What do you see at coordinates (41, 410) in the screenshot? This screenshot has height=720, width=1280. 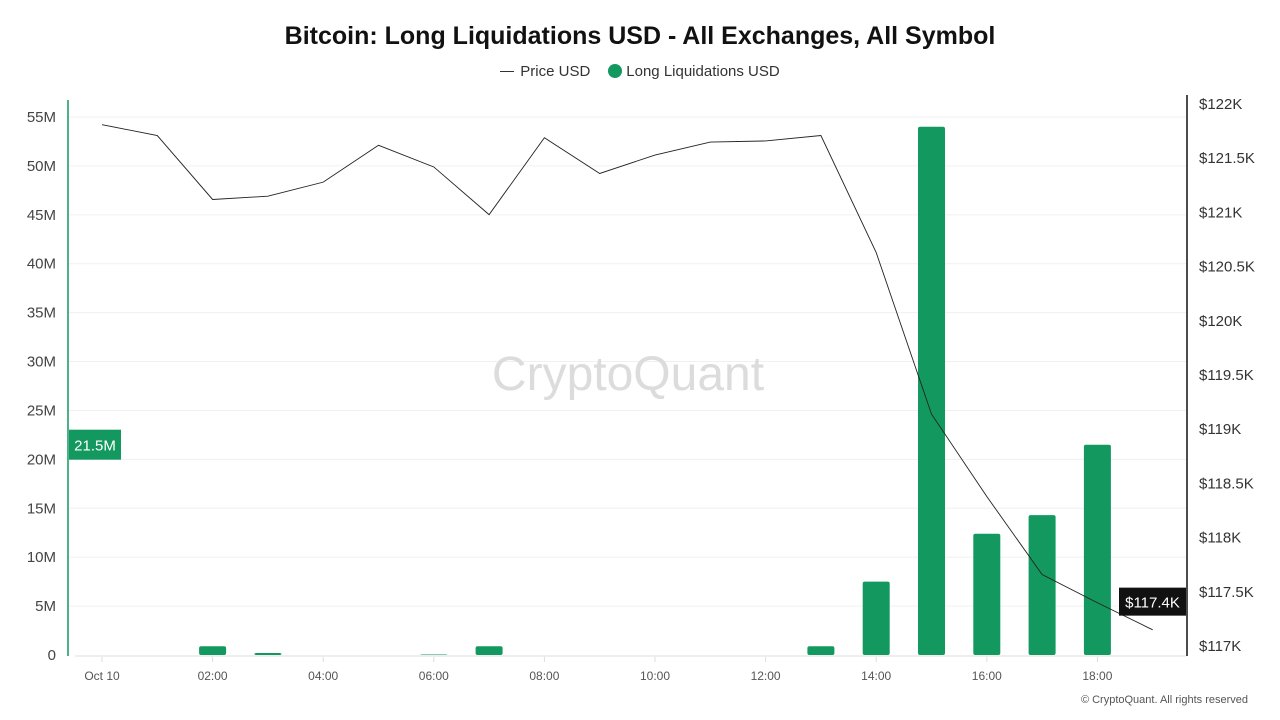 I see `left-tick-label: 25M` at bounding box center [41, 410].